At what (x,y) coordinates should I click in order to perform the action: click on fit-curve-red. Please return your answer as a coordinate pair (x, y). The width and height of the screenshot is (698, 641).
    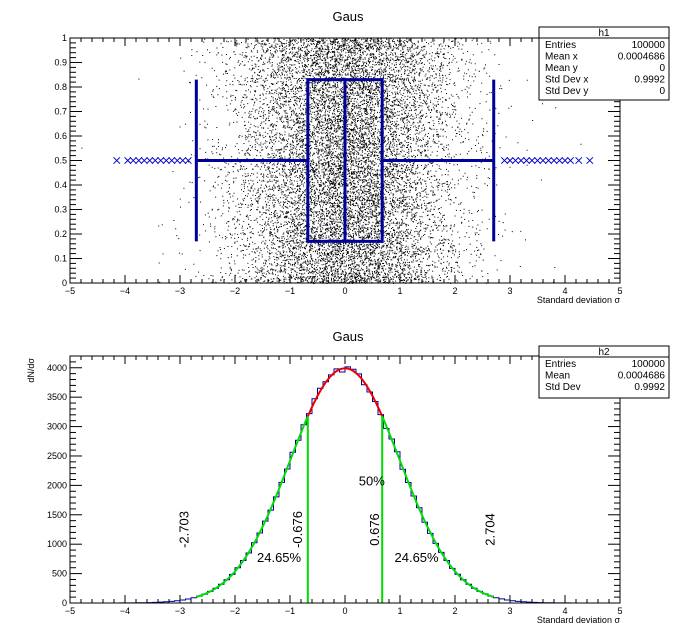
    Looking at the image, I should click on (345, 392).